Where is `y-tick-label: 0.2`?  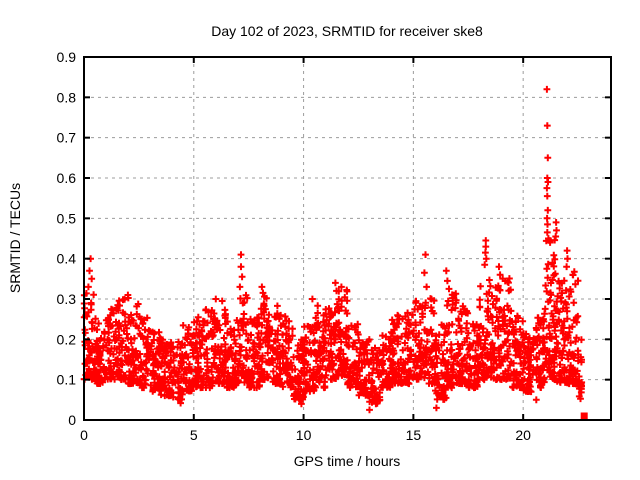 y-tick-label: 0.2 is located at coordinates (67, 339).